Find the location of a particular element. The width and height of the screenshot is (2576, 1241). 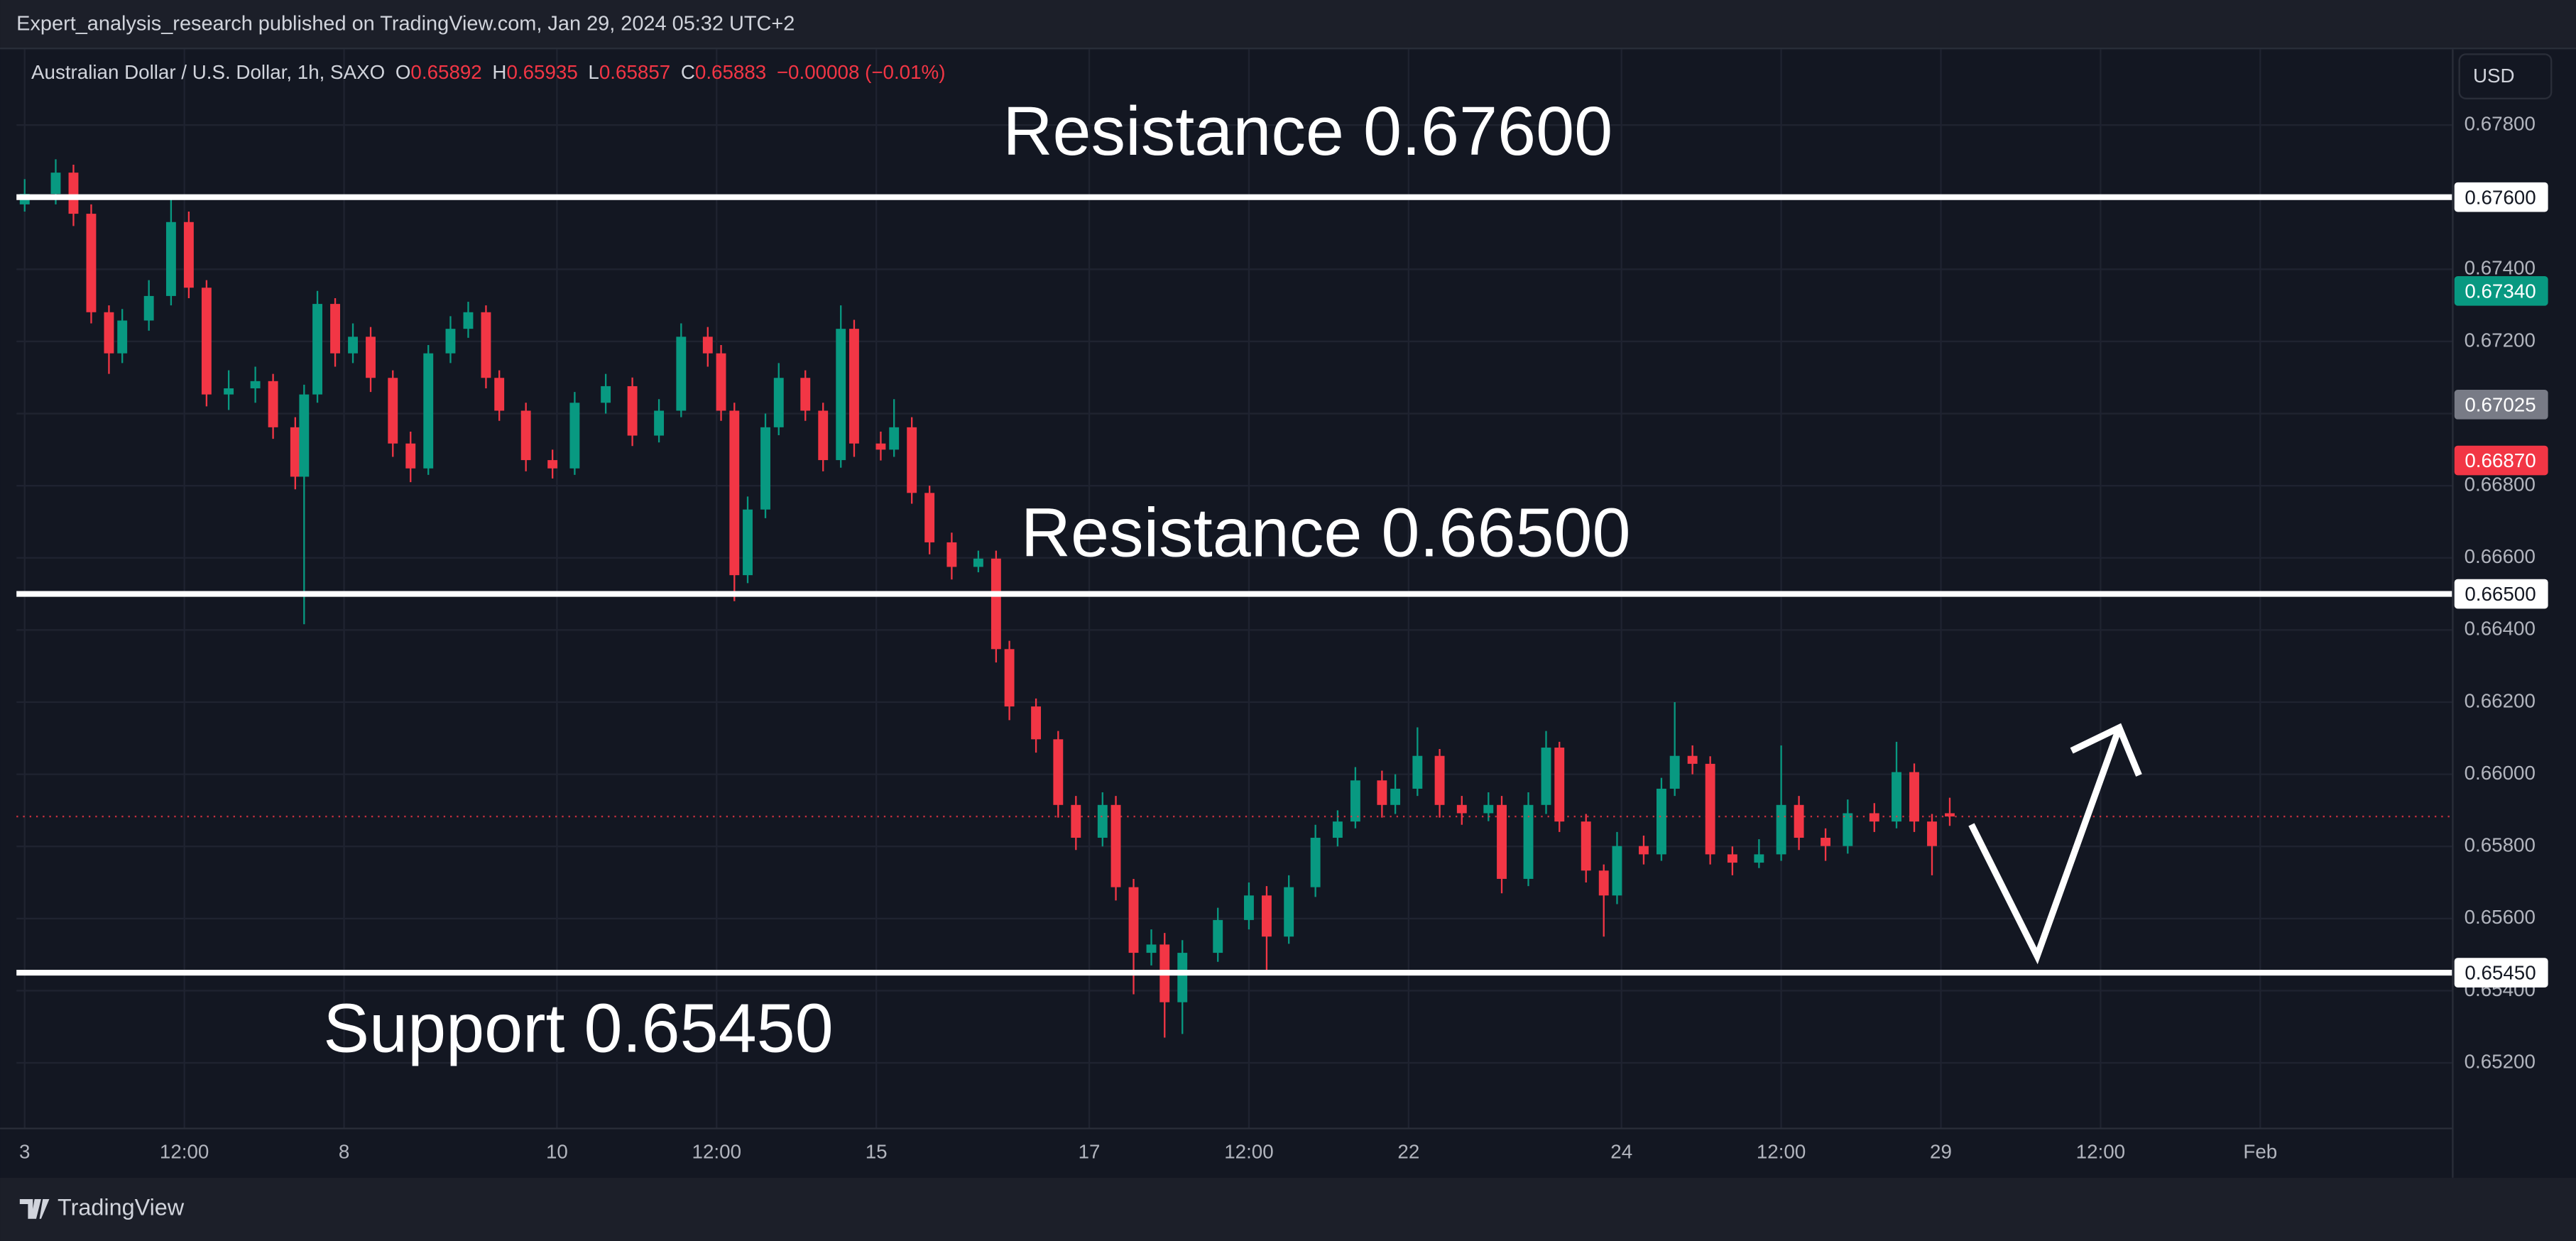

x-tick-label: 22 is located at coordinates (1408, 1152).